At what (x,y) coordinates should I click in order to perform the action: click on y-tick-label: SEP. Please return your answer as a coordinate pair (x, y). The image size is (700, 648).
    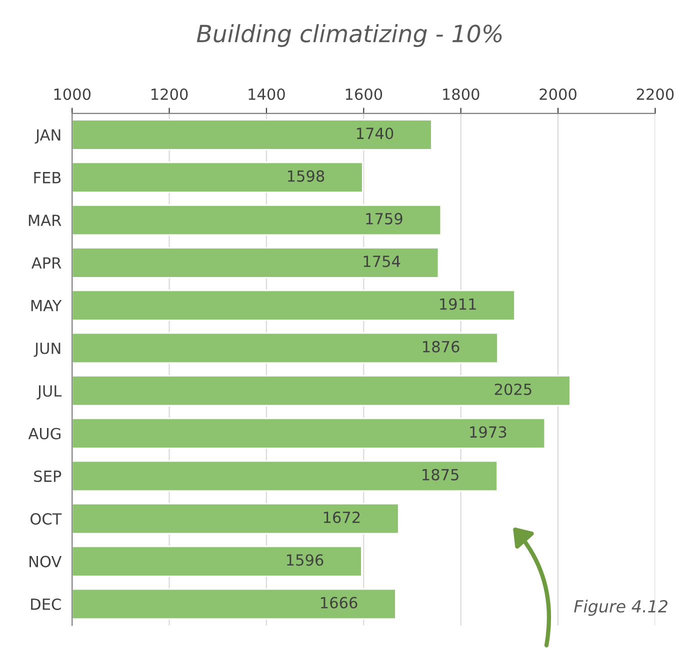
    Looking at the image, I should click on (48, 476).